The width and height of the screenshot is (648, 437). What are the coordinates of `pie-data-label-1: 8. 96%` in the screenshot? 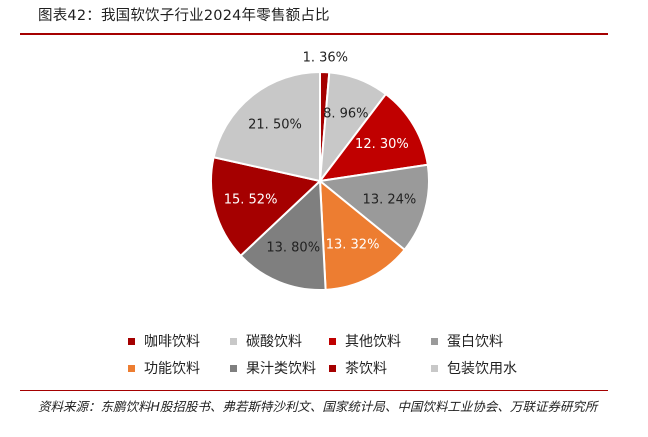 It's located at (345, 113).